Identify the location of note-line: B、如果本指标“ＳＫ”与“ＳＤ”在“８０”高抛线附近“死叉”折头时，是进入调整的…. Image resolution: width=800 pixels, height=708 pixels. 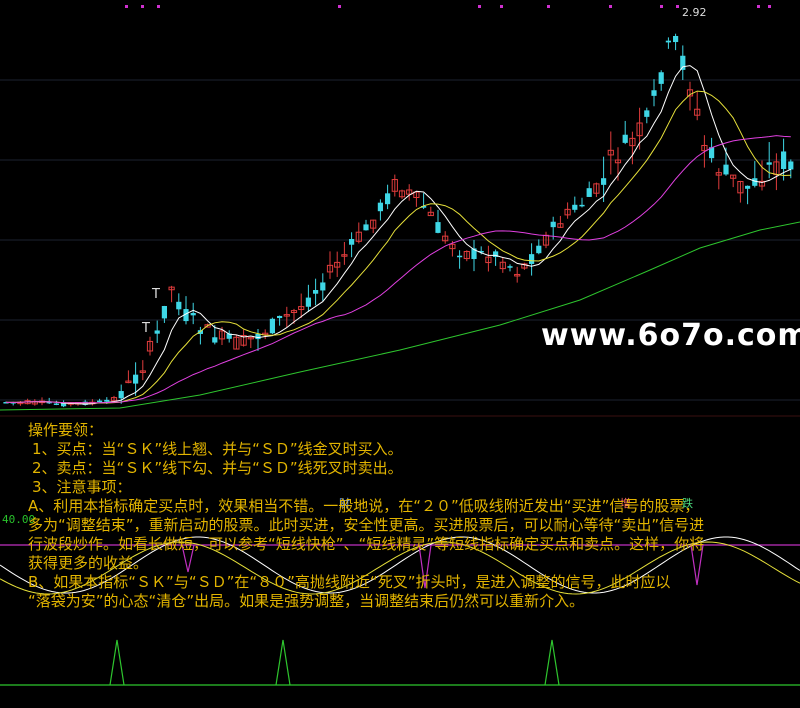
(349, 582).